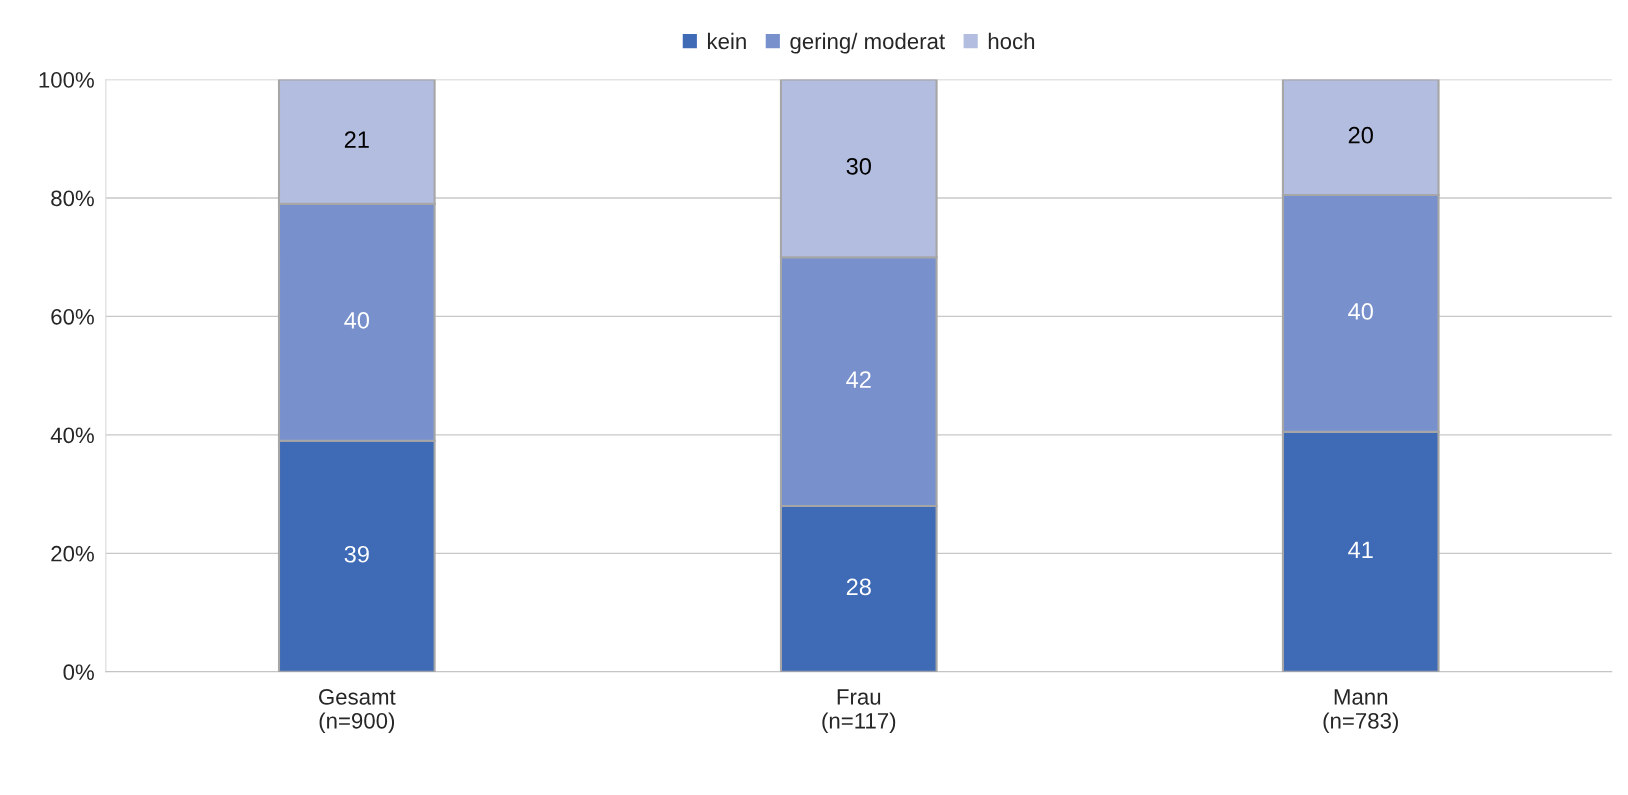 Image resolution: width=1628 pixels, height=795 pixels. I want to click on legend-label: hoch, so click(1011, 41).